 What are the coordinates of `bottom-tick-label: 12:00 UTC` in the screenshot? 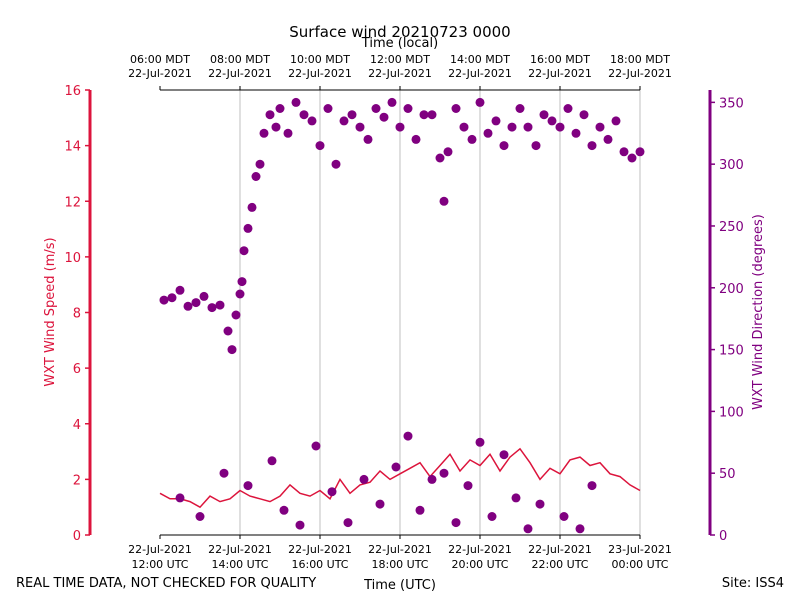 It's located at (159, 564).